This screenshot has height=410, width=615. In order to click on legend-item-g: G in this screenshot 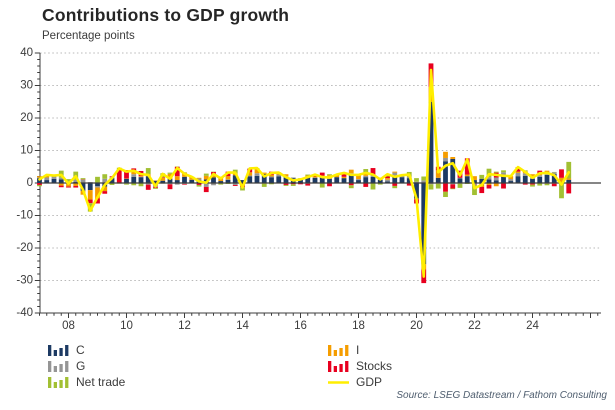, I will do `click(86, 366)`.